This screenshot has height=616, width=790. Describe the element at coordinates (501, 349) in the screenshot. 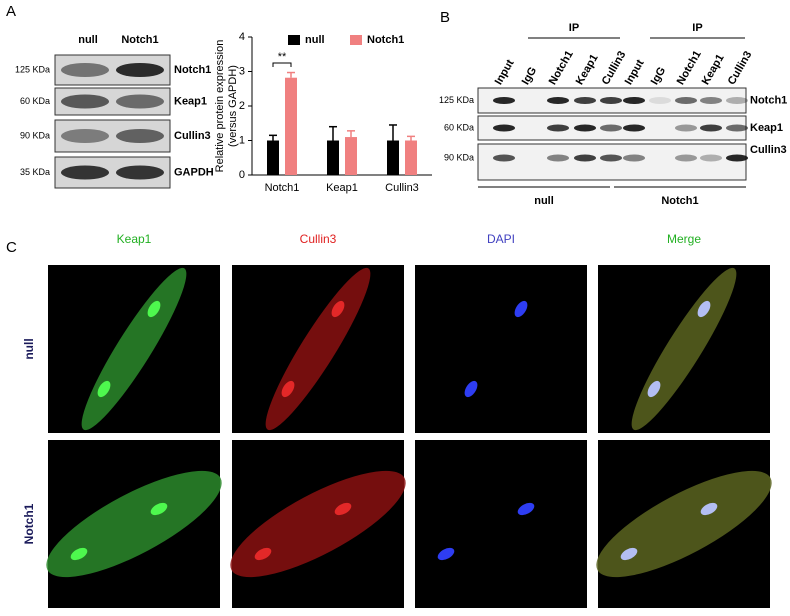

I see `micrograph` at that location.